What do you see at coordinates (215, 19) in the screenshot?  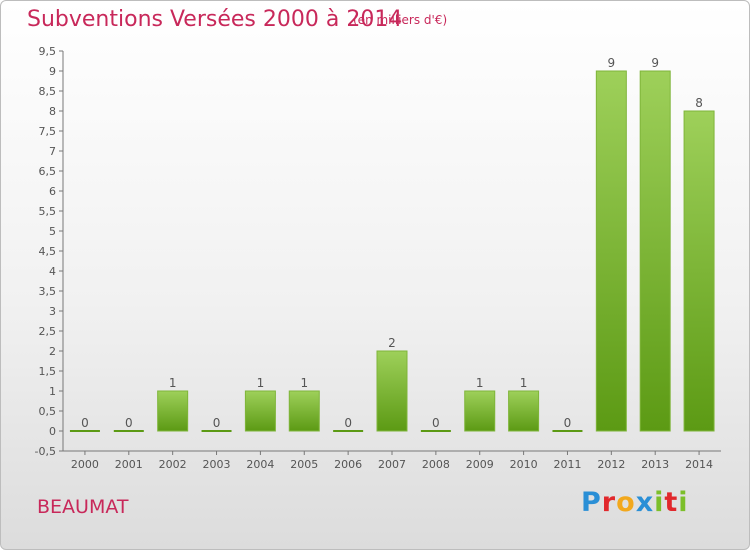 I see `chart-title: Subventions Versées 2000 à 2014` at bounding box center [215, 19].